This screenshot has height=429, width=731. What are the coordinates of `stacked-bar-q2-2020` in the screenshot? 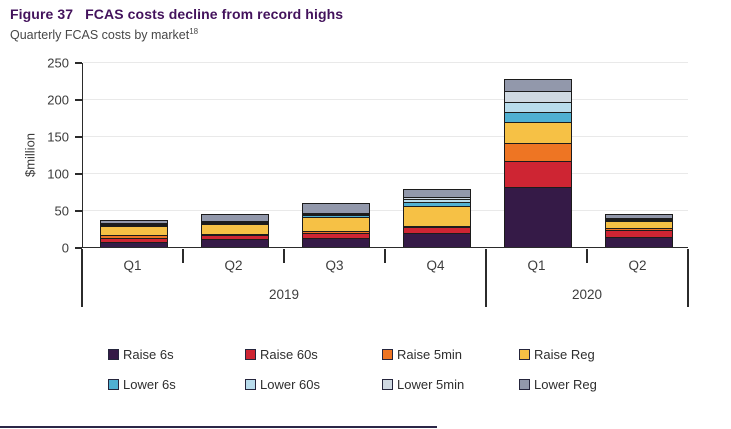 It's located at (638, 230).